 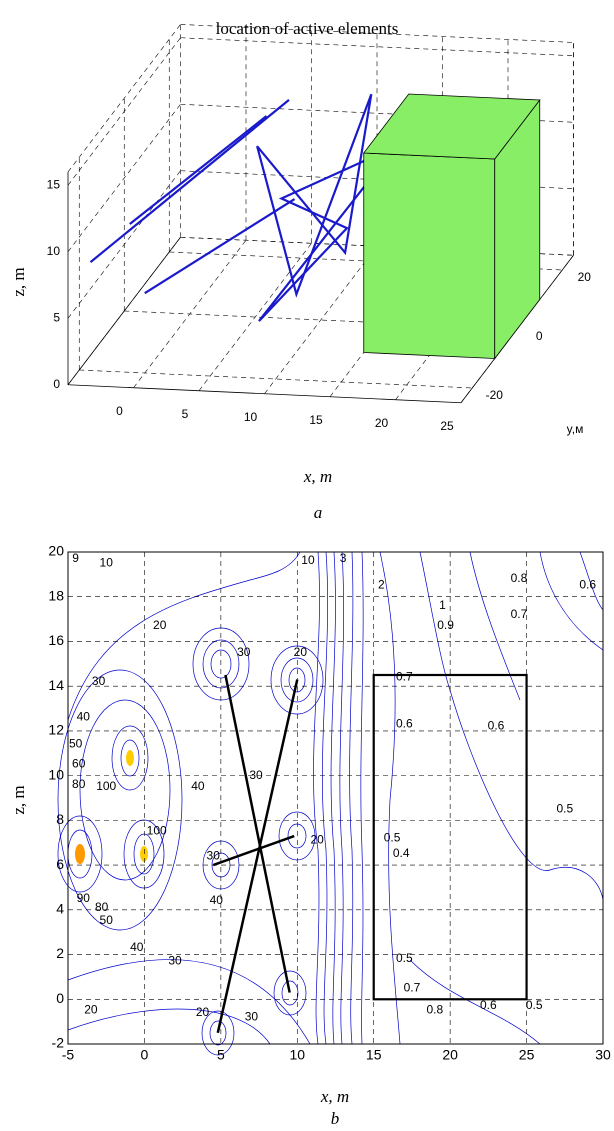 I want to click on z-tick-label: 0, so click(x=56, y=384).